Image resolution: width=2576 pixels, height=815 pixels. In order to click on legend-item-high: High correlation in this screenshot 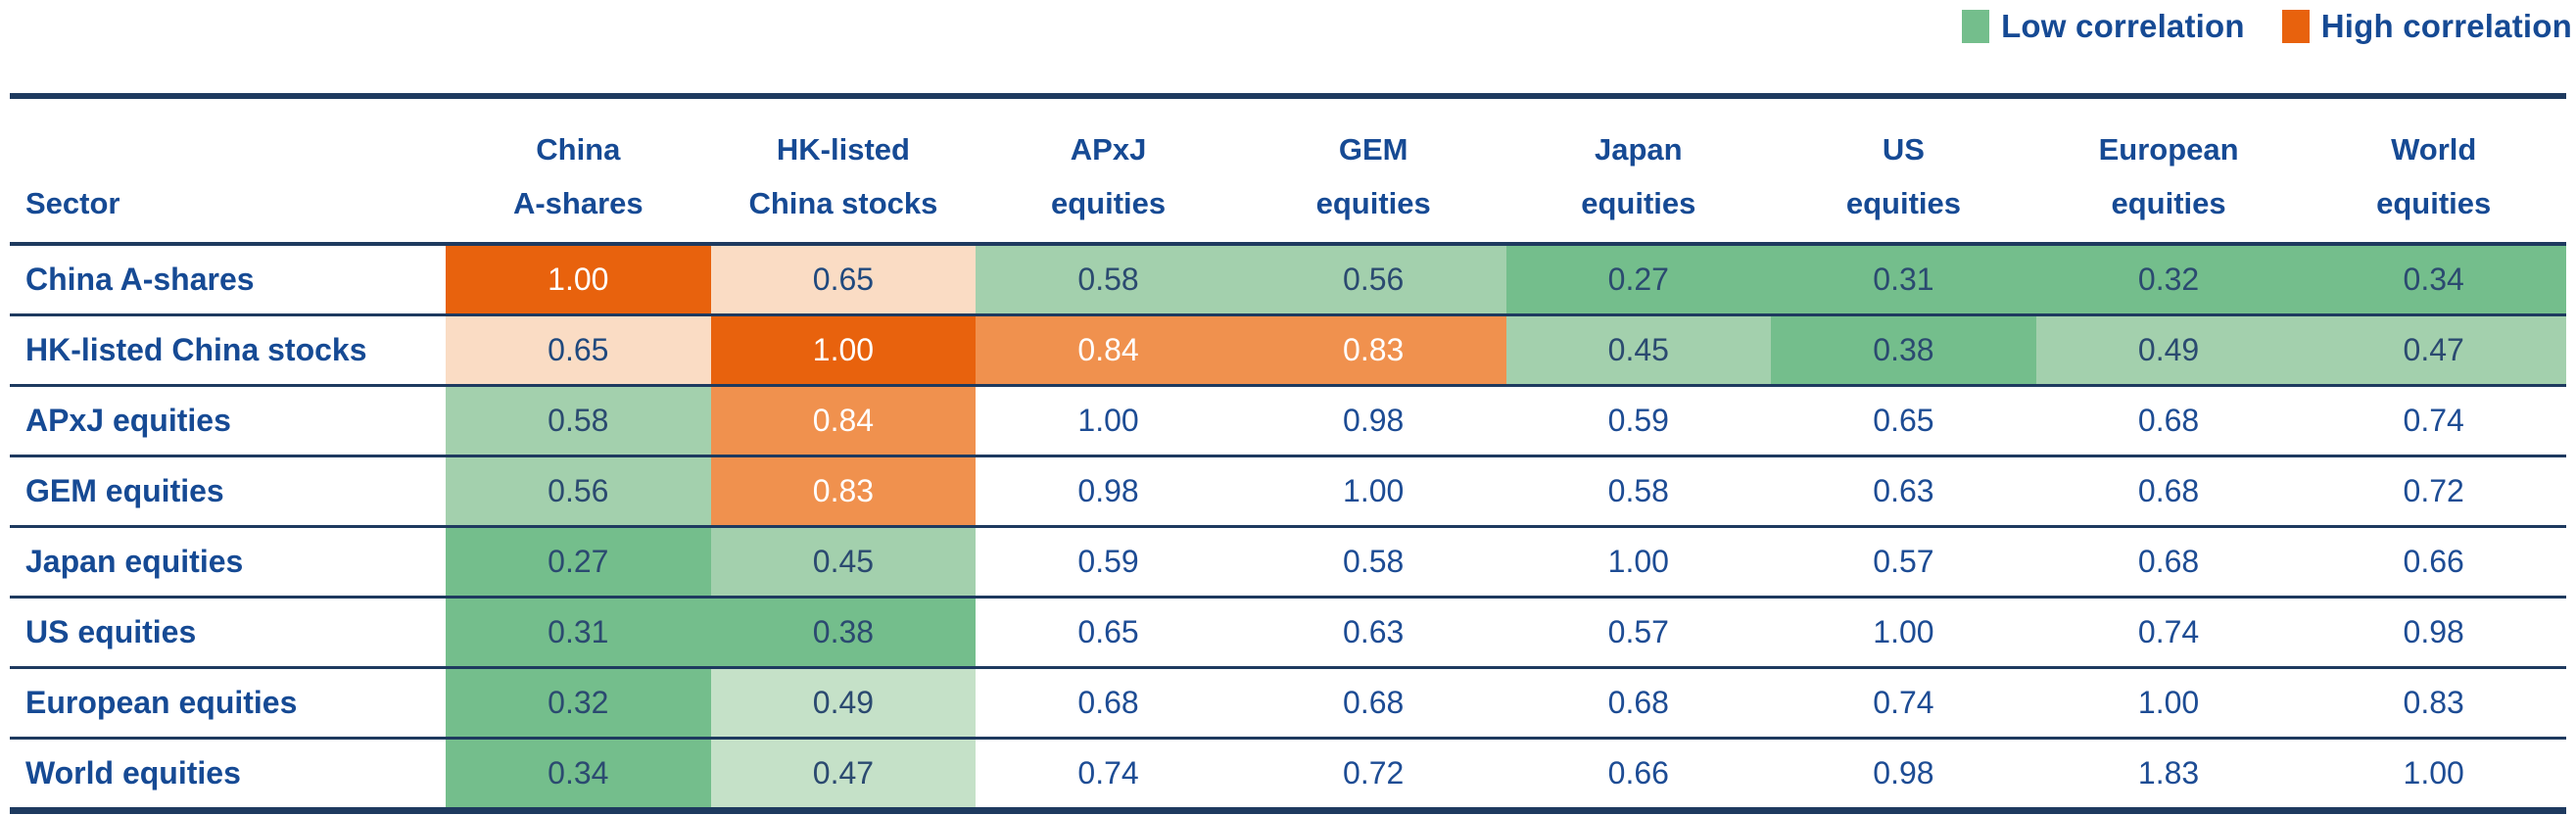, I will do `click(2426, 27)`.